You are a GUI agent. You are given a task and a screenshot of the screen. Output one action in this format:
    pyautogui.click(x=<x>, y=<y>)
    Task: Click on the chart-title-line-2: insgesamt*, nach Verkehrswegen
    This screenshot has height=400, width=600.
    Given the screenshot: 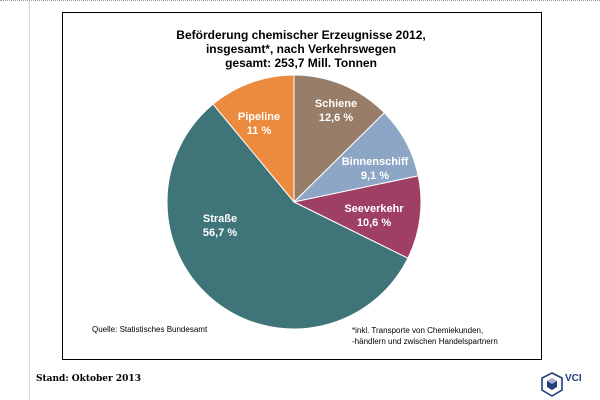 What is the action you would take?
    pyautogui.click(x=301, y=49)
    